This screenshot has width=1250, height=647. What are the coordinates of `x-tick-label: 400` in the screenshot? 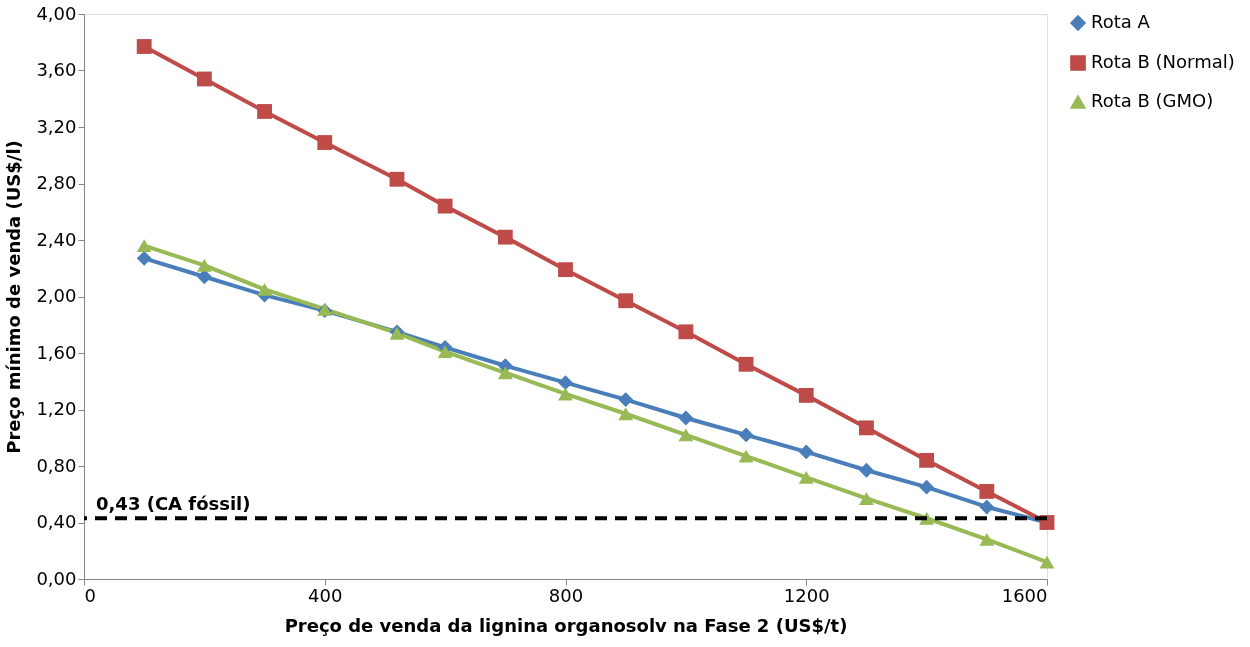 It's located at (325, 595).